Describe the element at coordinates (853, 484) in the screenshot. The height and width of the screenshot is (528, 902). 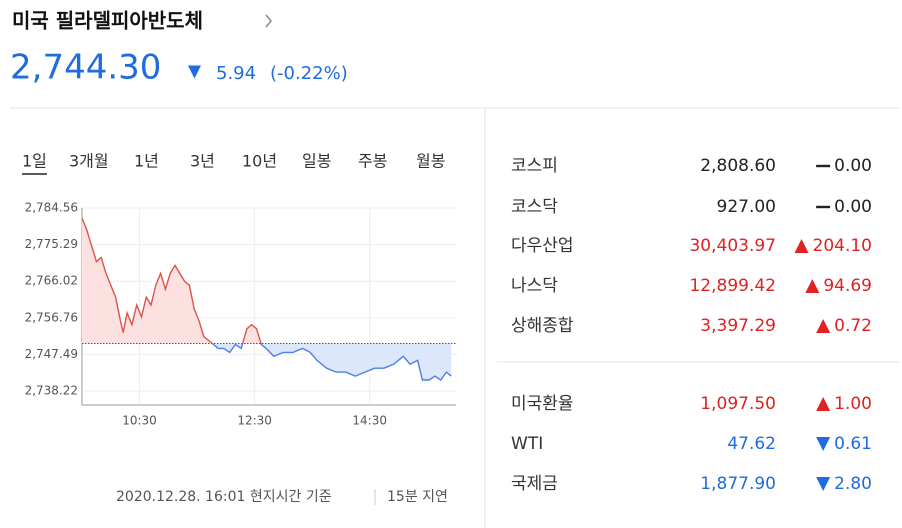
I see `market-change: 2.80` at that location.